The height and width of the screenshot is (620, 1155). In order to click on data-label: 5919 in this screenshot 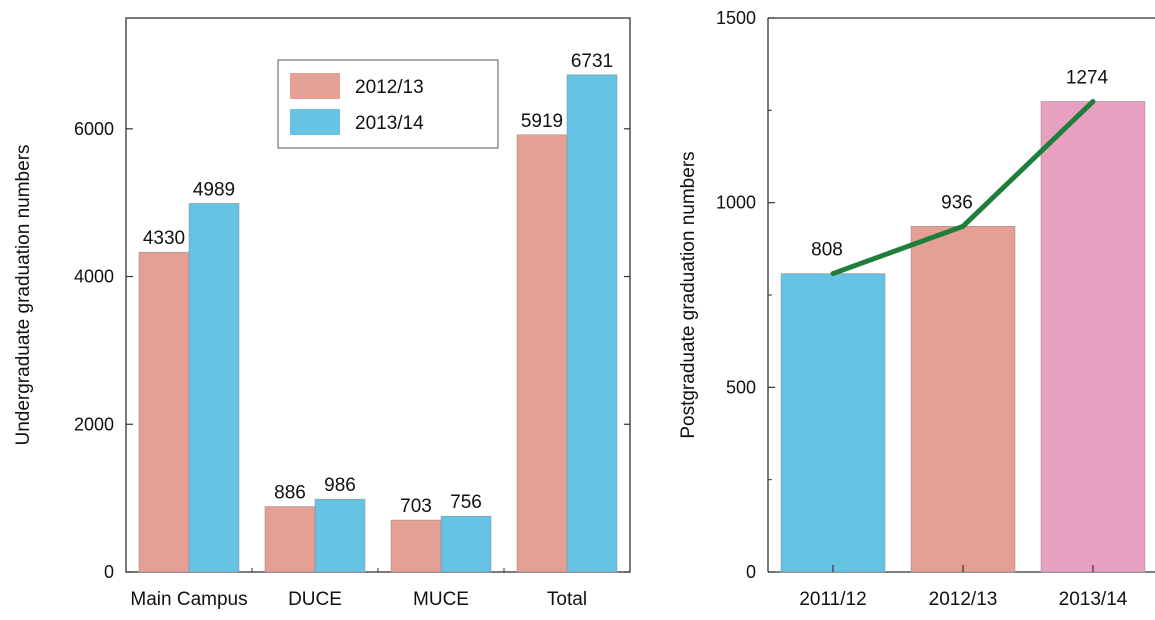, I will do `click(542, 121)`.